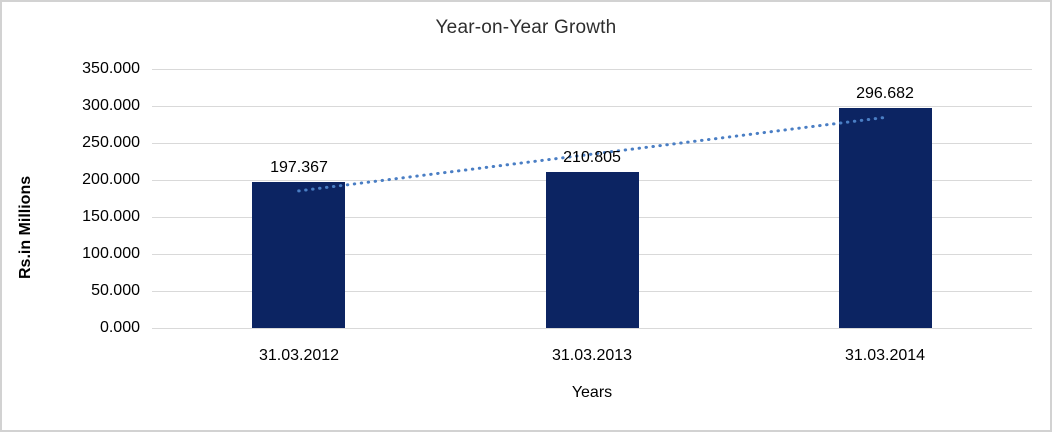 This screenshot has height=432, width=1052. Describe the element at coordinates (111, 179) in the screenshot. I see `y-tick-label: 200.000` at that location.